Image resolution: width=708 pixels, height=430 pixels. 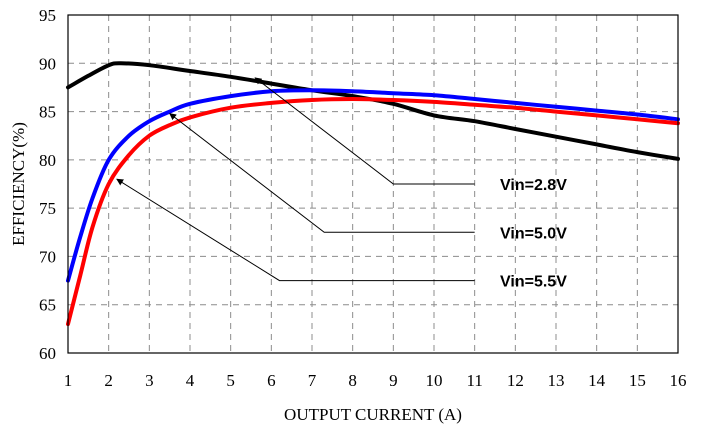 What do you see at coordinates (474, 380) in the screenshot?
I see `x-tick-label: 11` at bounding box center [474, 380].